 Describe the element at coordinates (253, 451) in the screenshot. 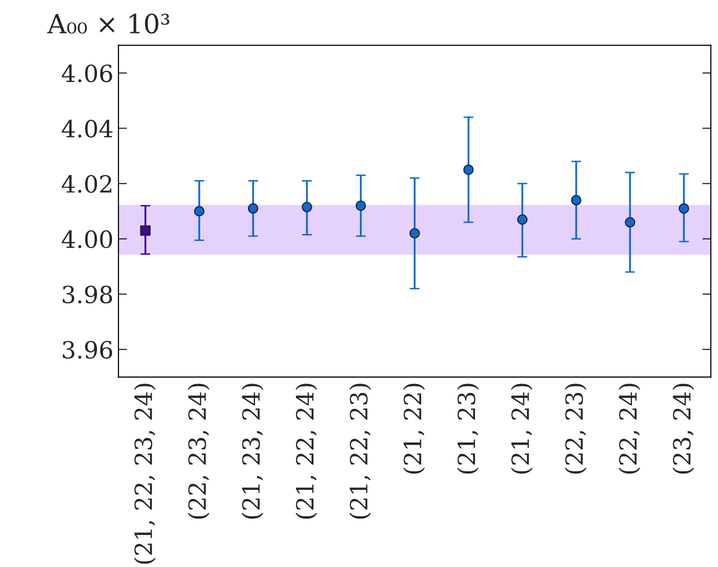

I see `x-tick-label: (21, 23, 24)` at that location.